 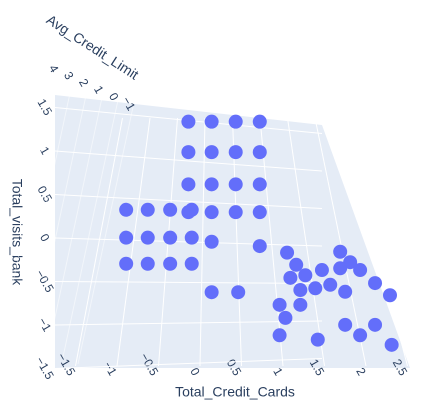 I want to click on y-tick-label: 3, so click(x=69, y=75).